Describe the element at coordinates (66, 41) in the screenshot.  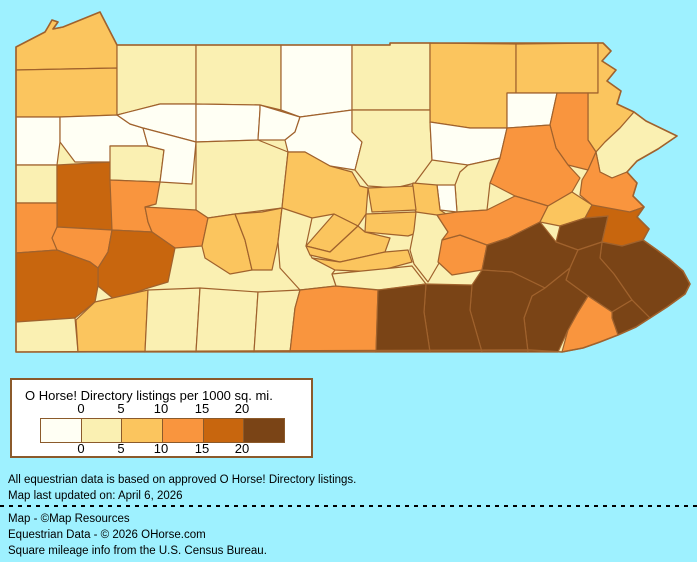
I see `county-erie` at that location.